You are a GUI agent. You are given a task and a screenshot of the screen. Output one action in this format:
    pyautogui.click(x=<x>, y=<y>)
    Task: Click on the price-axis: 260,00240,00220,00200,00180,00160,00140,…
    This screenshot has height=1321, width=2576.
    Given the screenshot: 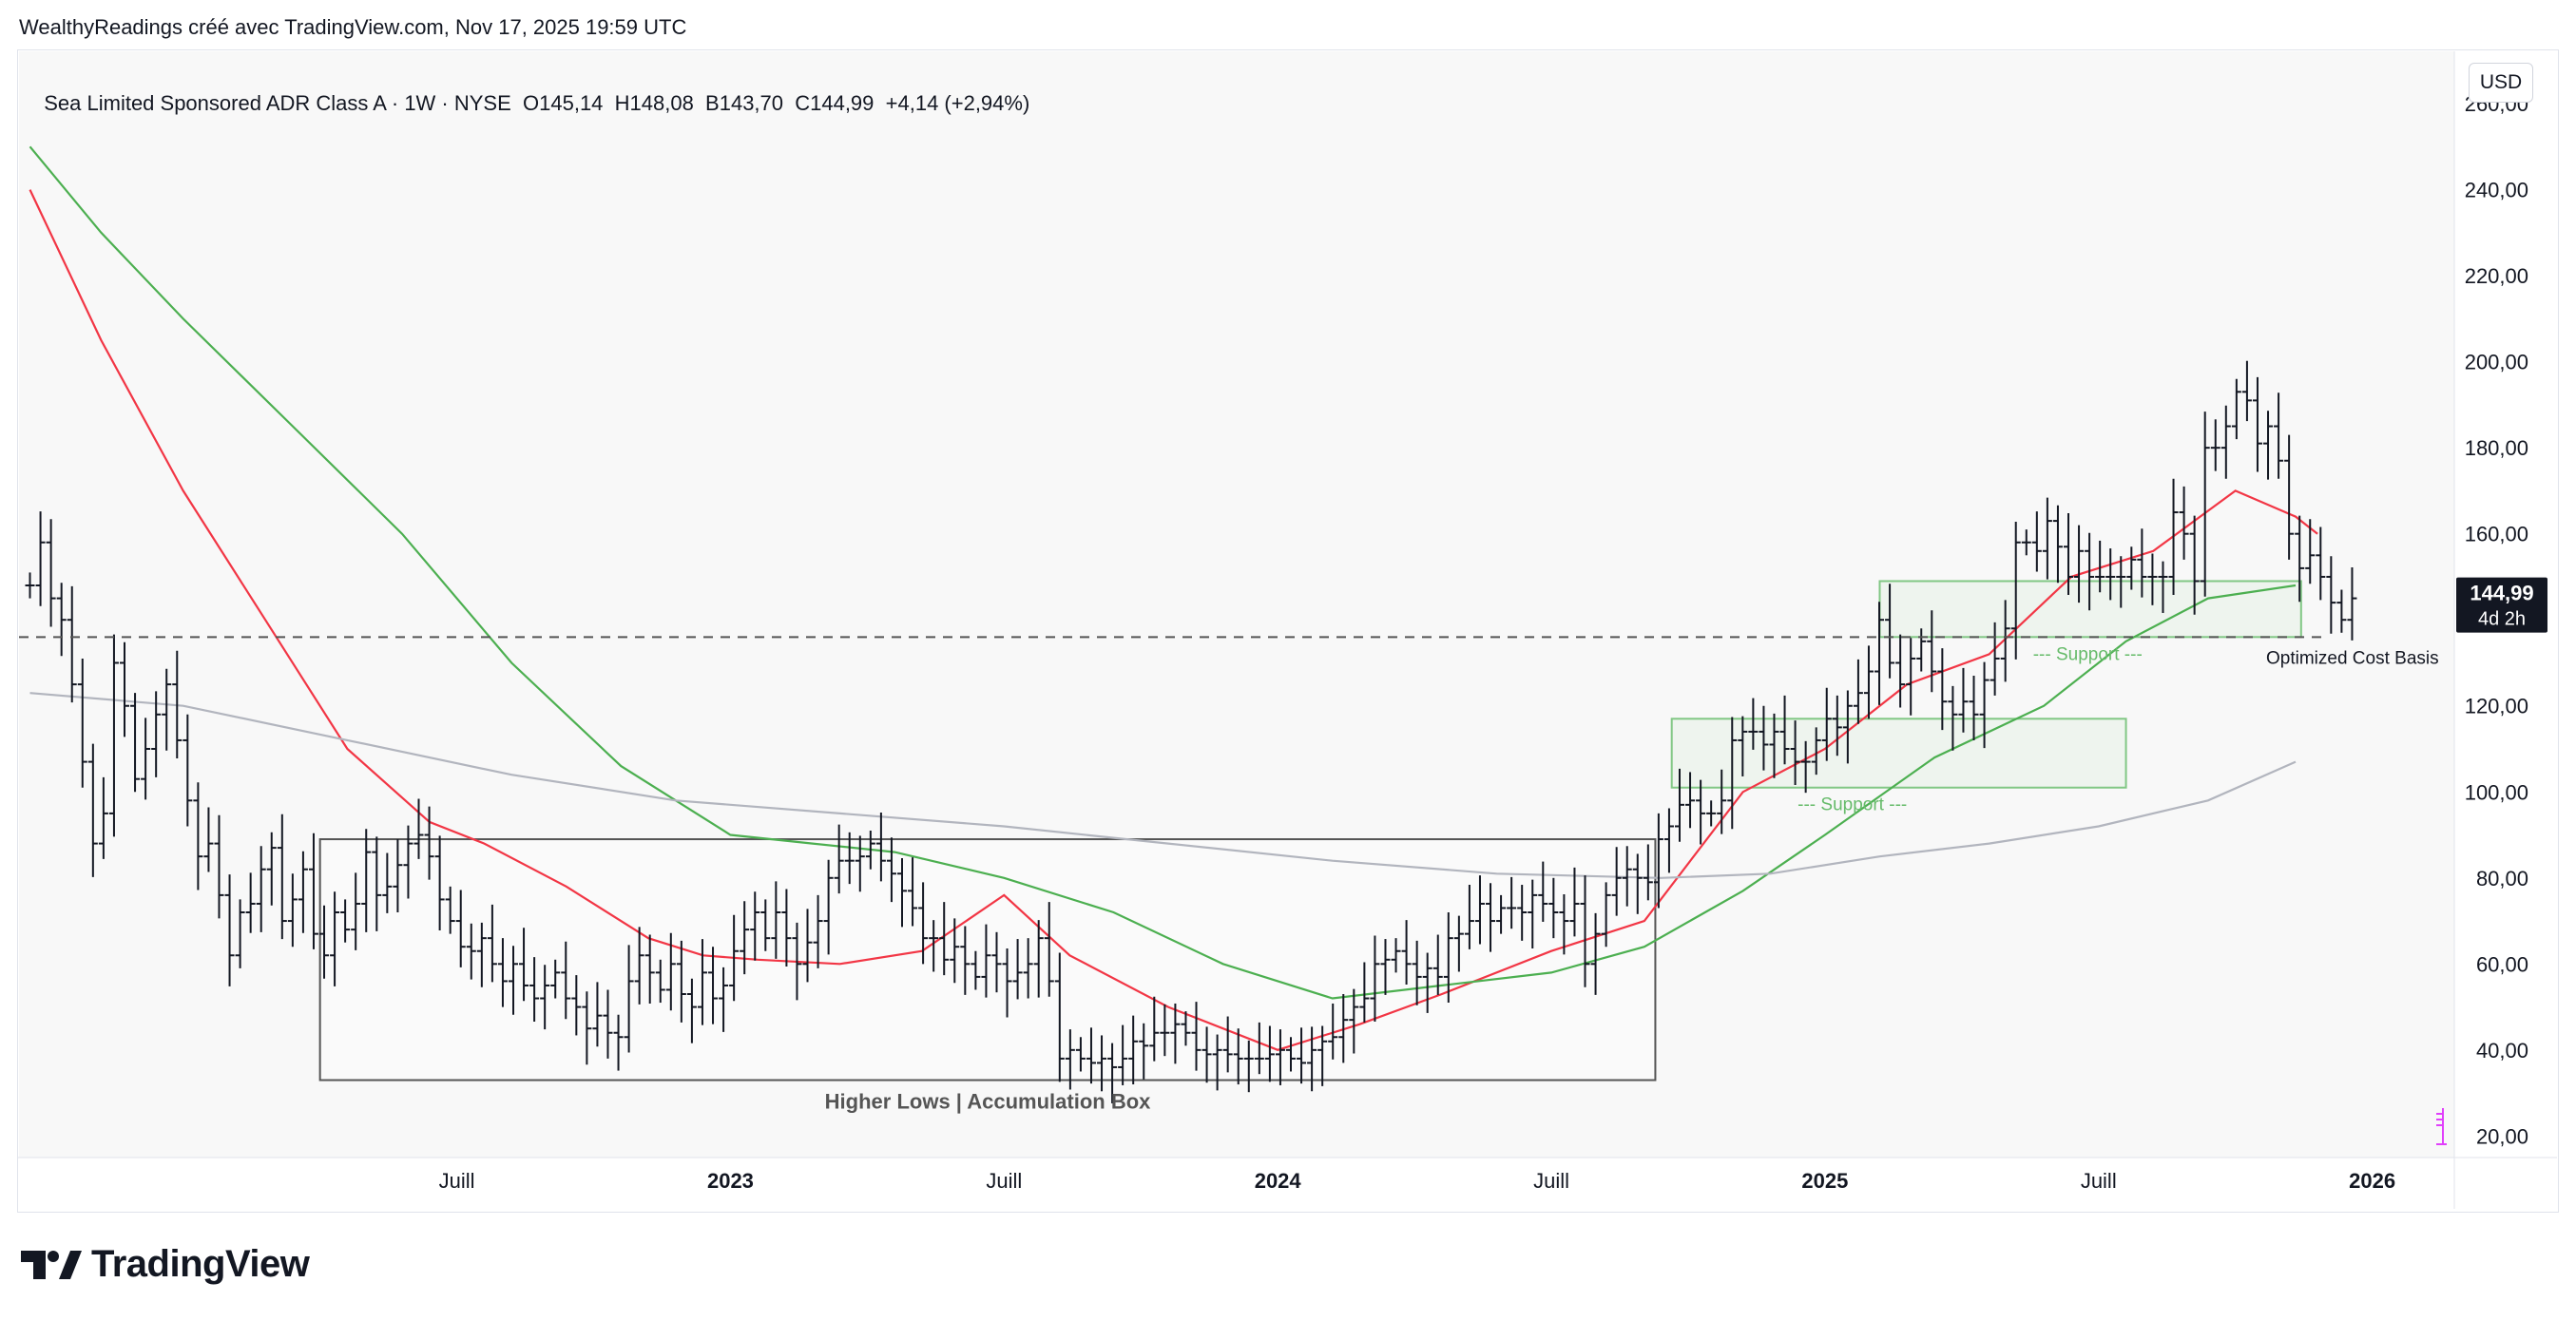 What is the action you would take?
    pyautogui.click(x=2491, y=630)
    